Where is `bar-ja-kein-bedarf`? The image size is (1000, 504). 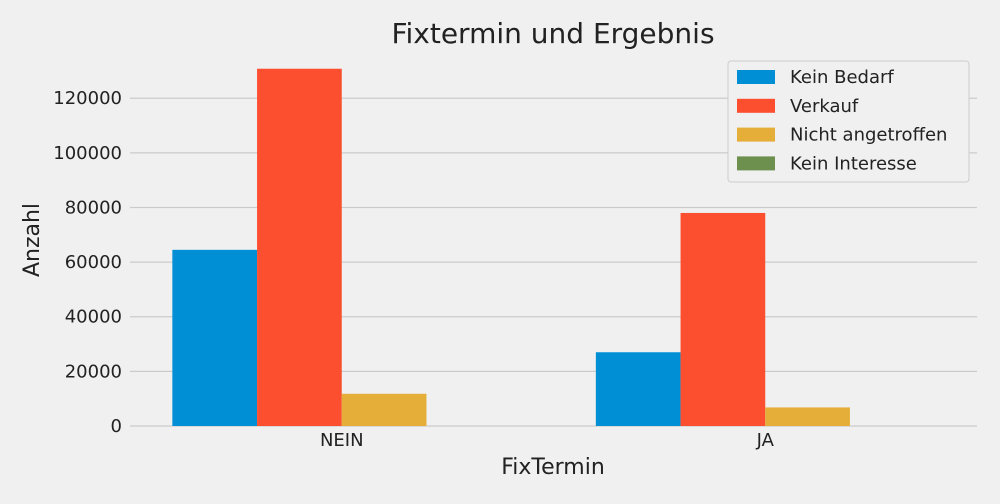
bar-ja-kein-bedarf is located at coordinates (638, 389).